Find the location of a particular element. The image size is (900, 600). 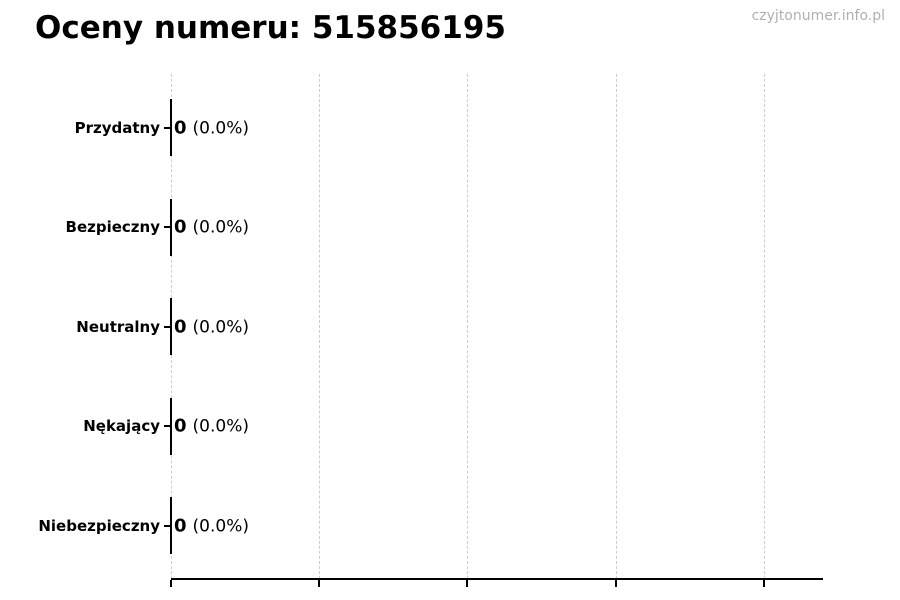

category-label: Niebezpieczny is located at coordinates (99, 525).